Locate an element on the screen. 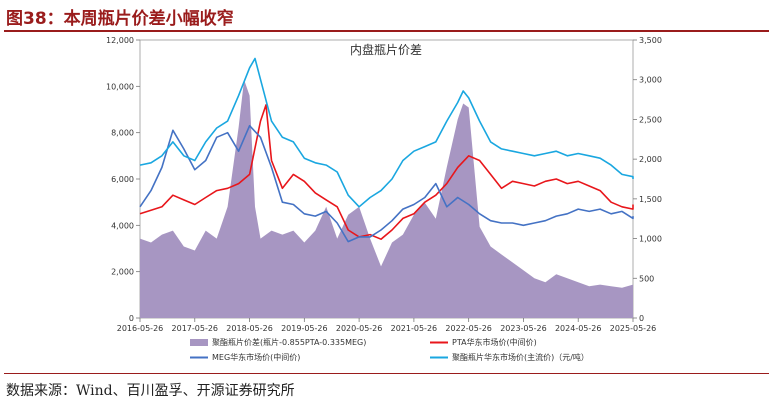  y-left-tick-label: 2,000 is located at coordinates (122, 272).